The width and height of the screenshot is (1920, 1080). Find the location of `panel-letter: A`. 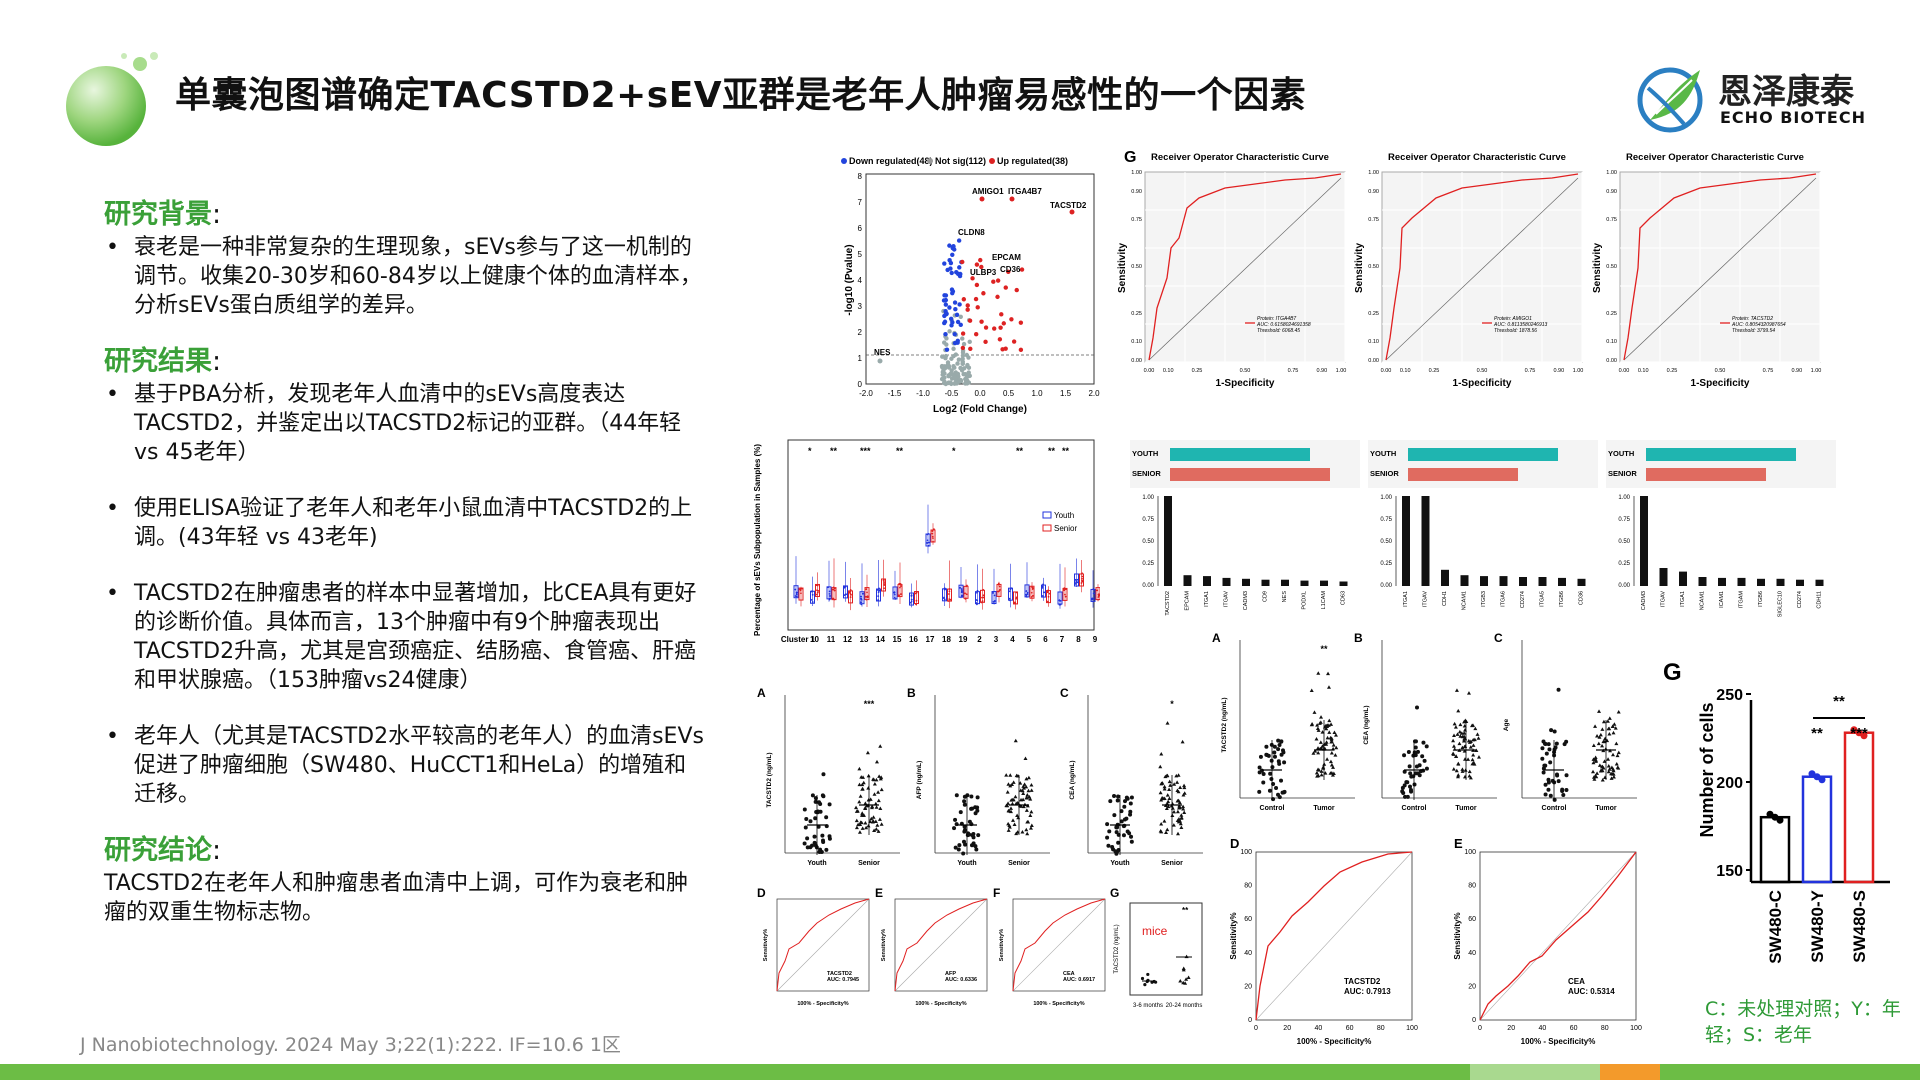

panel-letter: A is located at coordinates (761, 693).